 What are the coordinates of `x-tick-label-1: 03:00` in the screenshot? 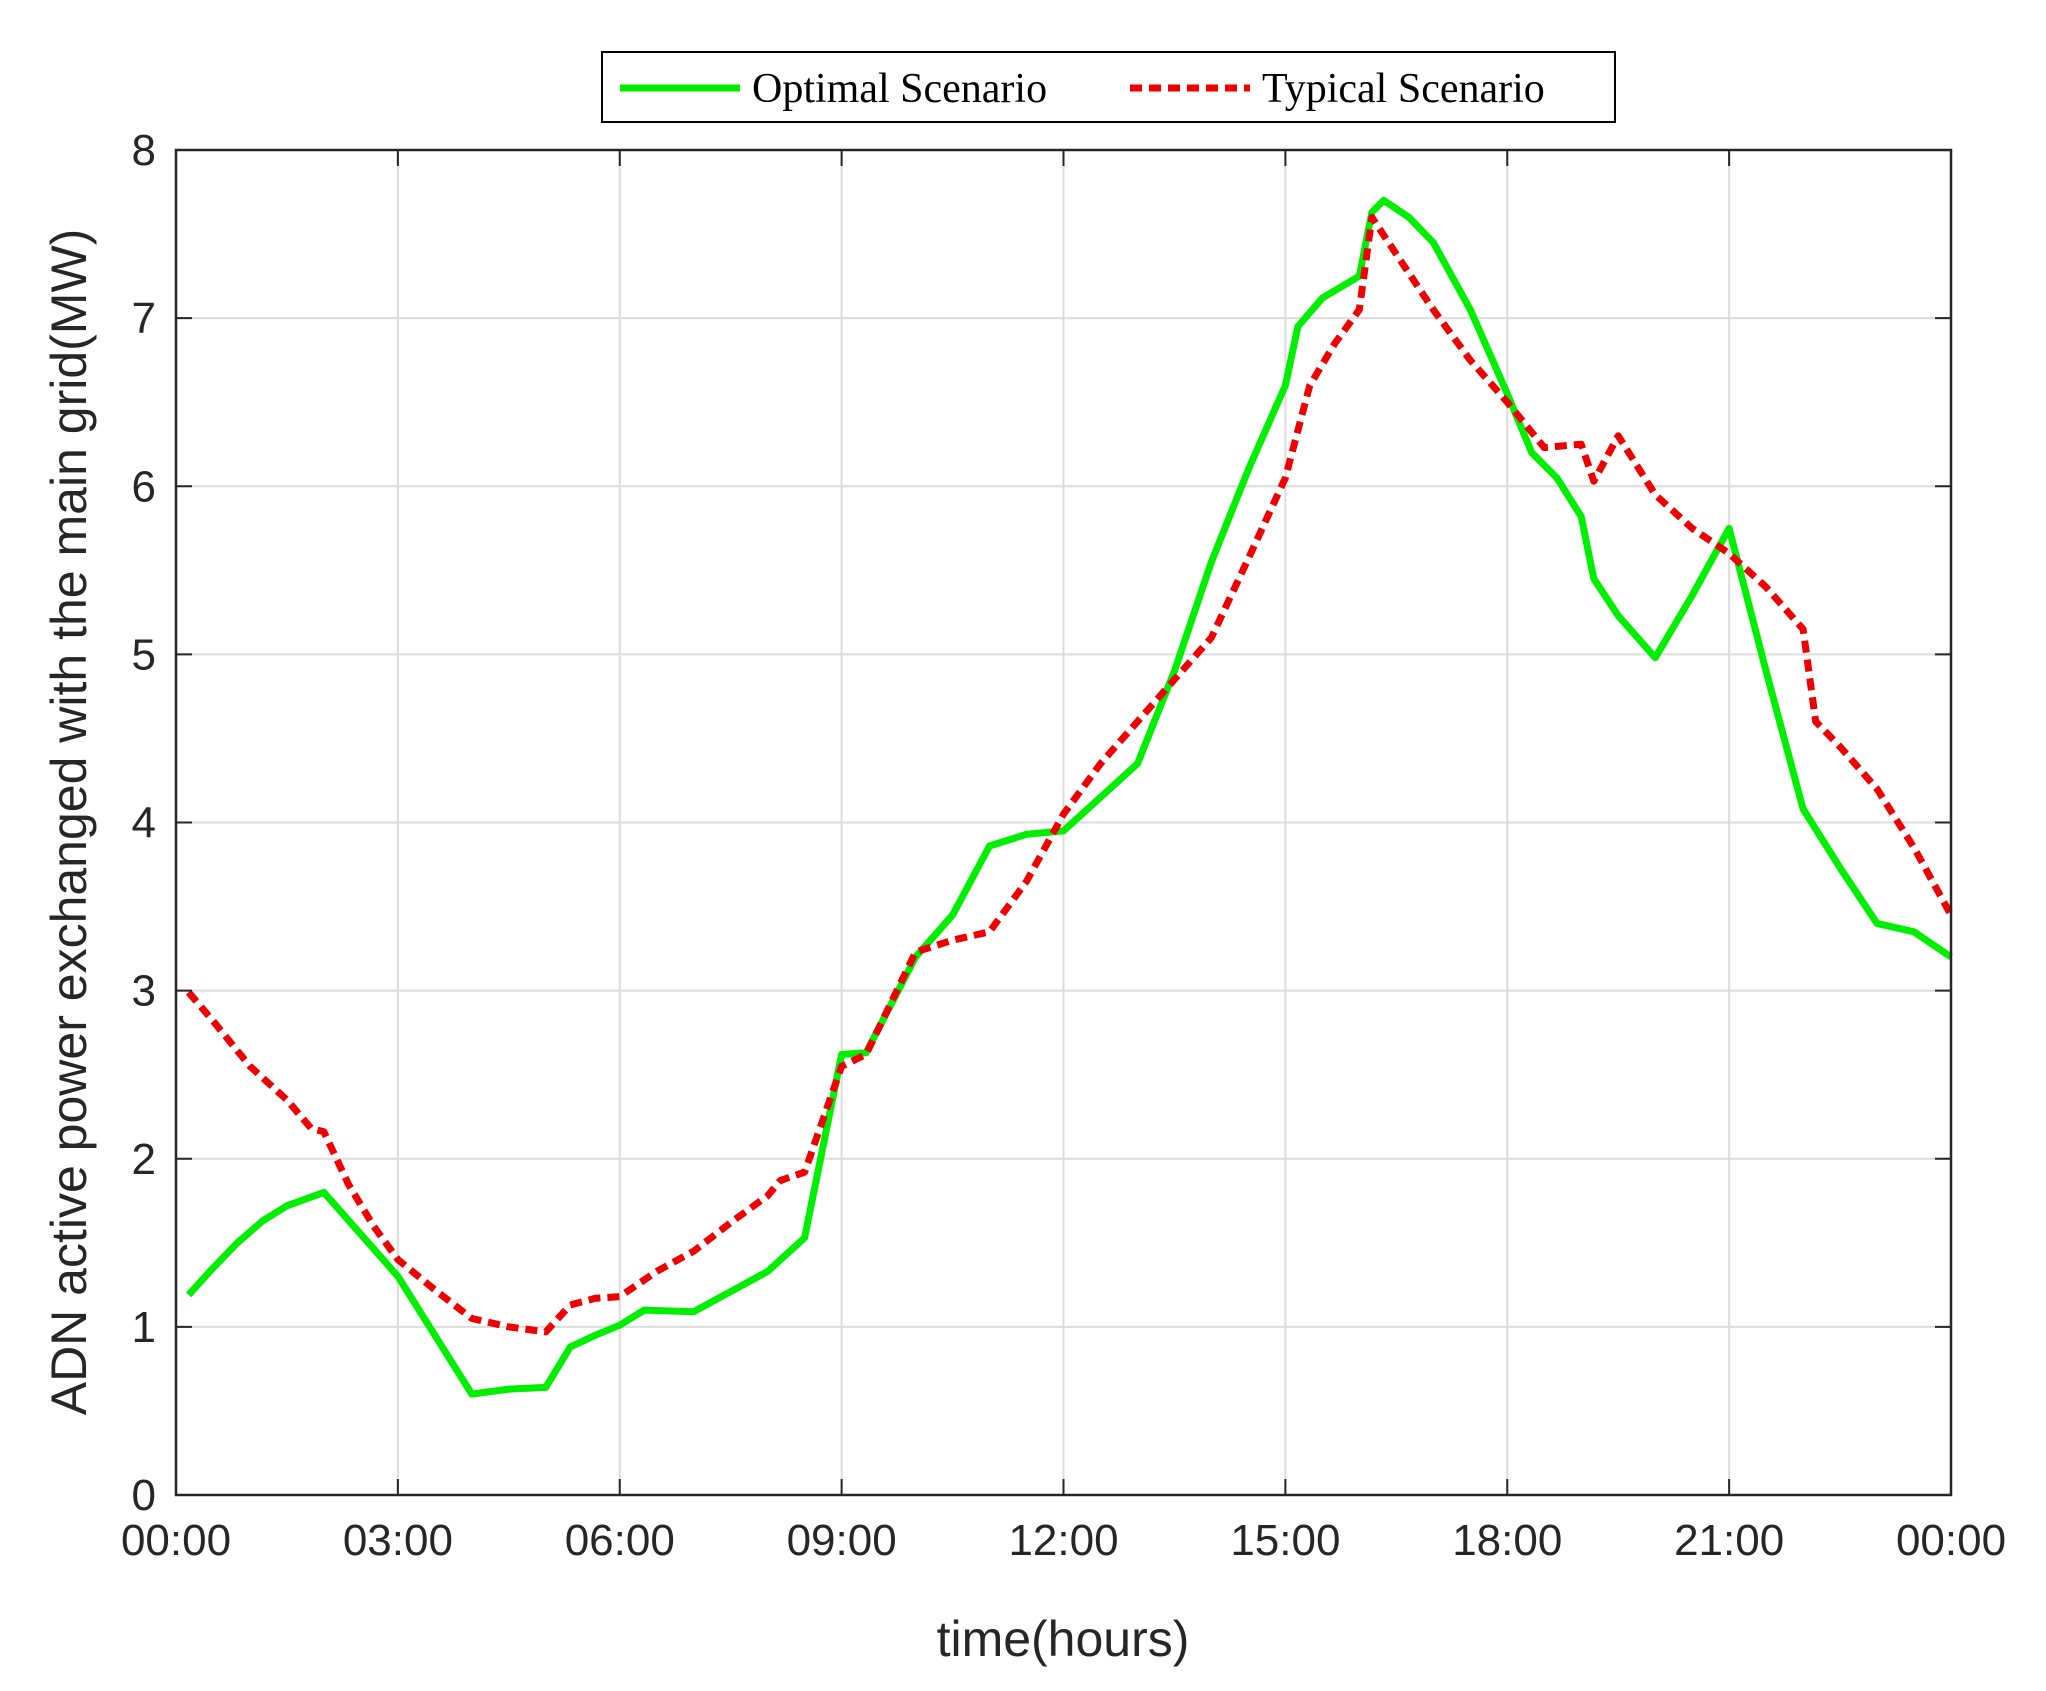 It's located at (398, 1540).